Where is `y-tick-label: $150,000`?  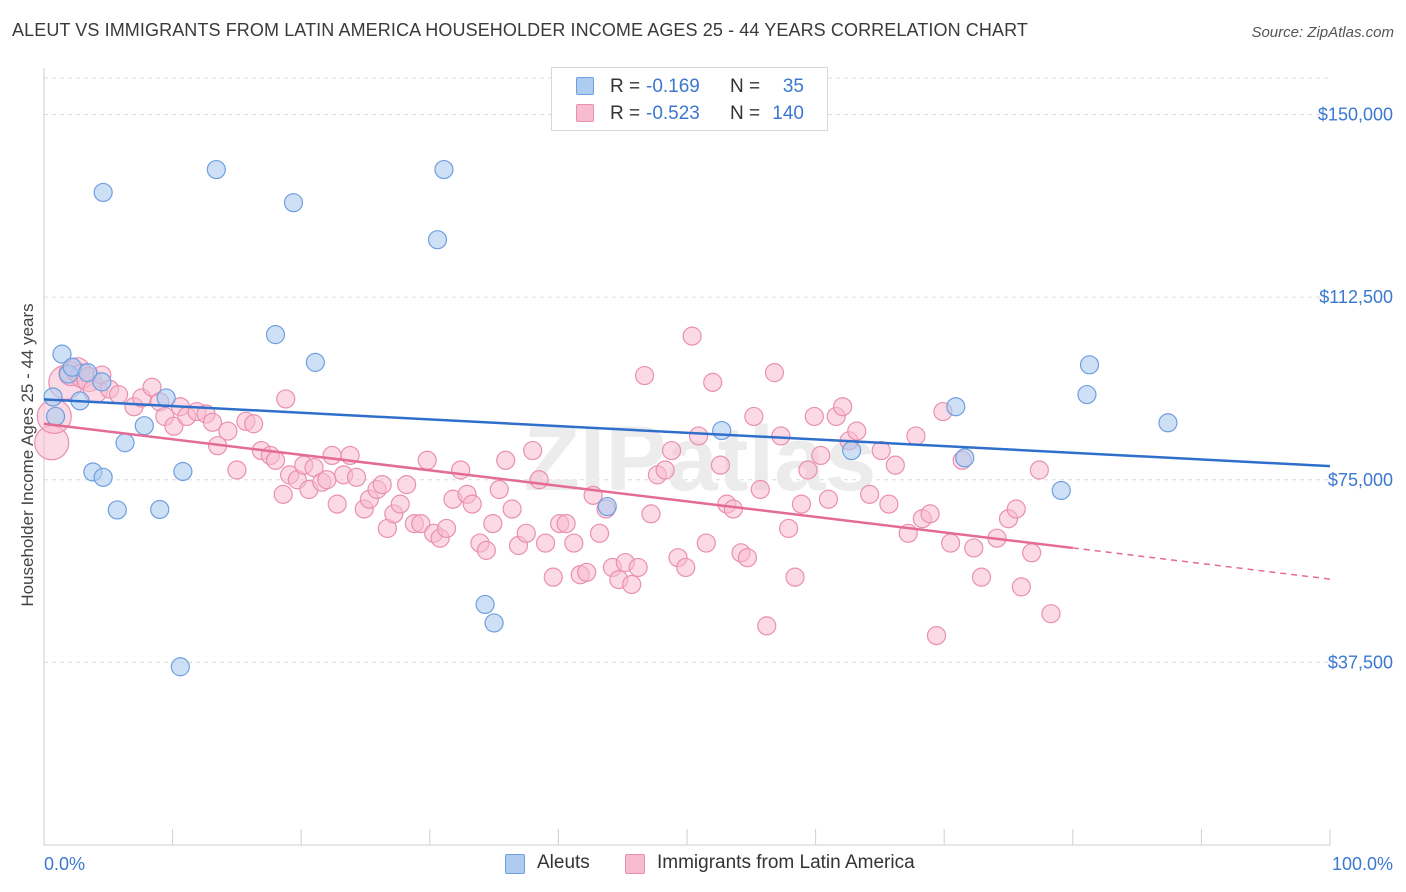
y-tick-label: $150,000 is located at coordinates (1355, 115).